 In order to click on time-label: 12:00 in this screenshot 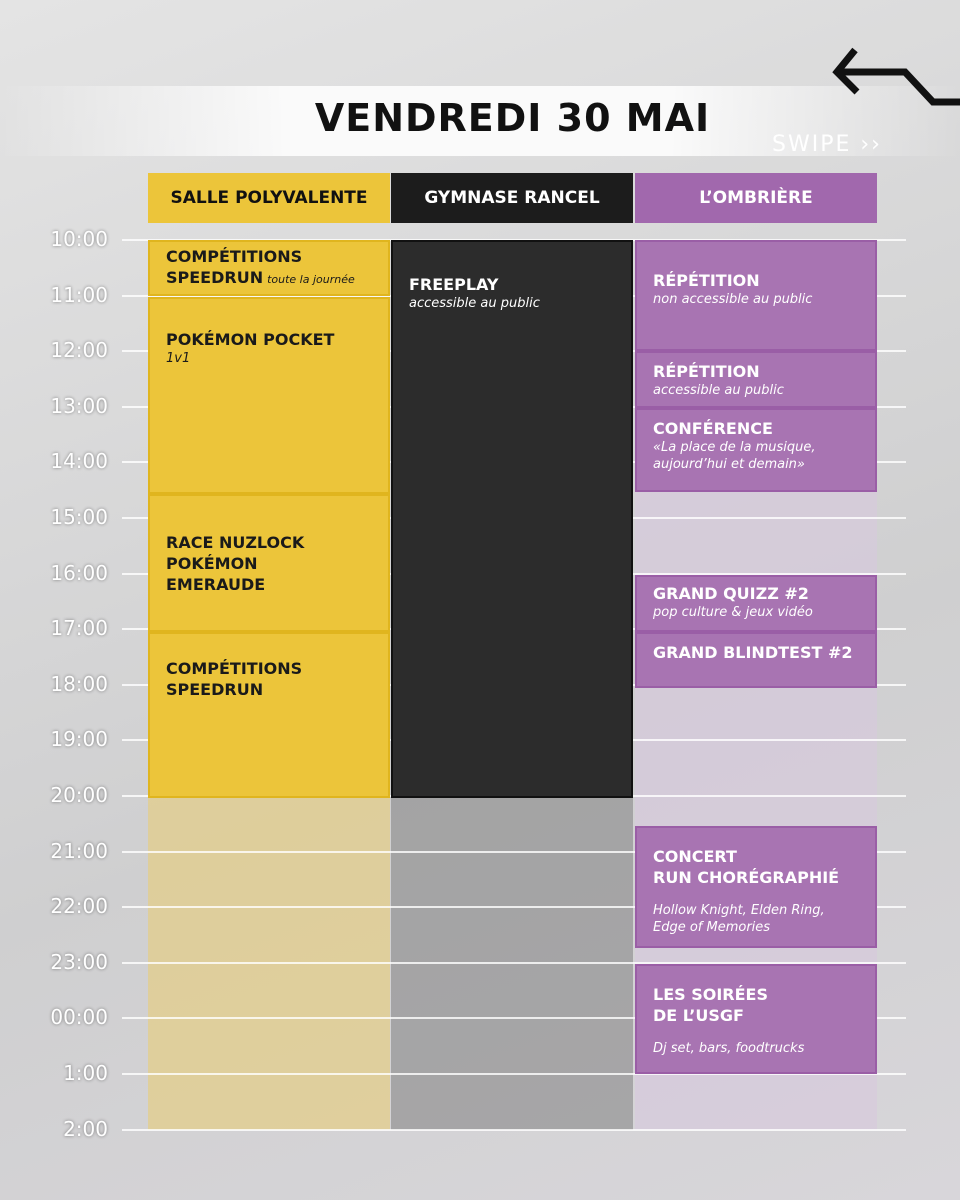, I will do `click(79, 350)`.